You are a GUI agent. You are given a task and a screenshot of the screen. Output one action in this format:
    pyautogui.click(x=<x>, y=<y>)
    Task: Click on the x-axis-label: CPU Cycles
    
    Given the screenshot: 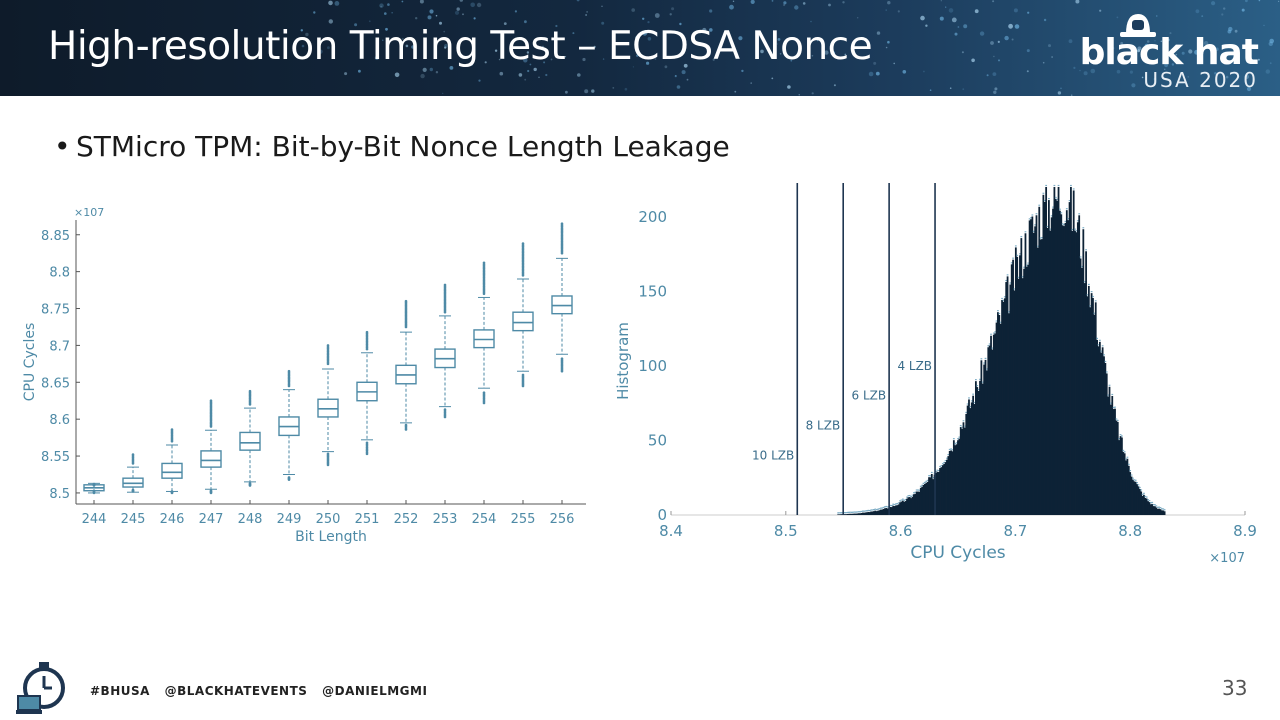 What is the action you would take?
    pyautogui.click(x=957, y=553)
    